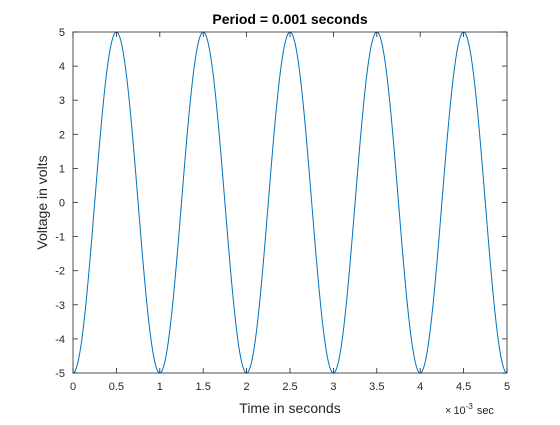  What do you see at coordinates (60, 374) in the screenshot?
I see `y-tick-label: -5` at bounding box center [60, 374].